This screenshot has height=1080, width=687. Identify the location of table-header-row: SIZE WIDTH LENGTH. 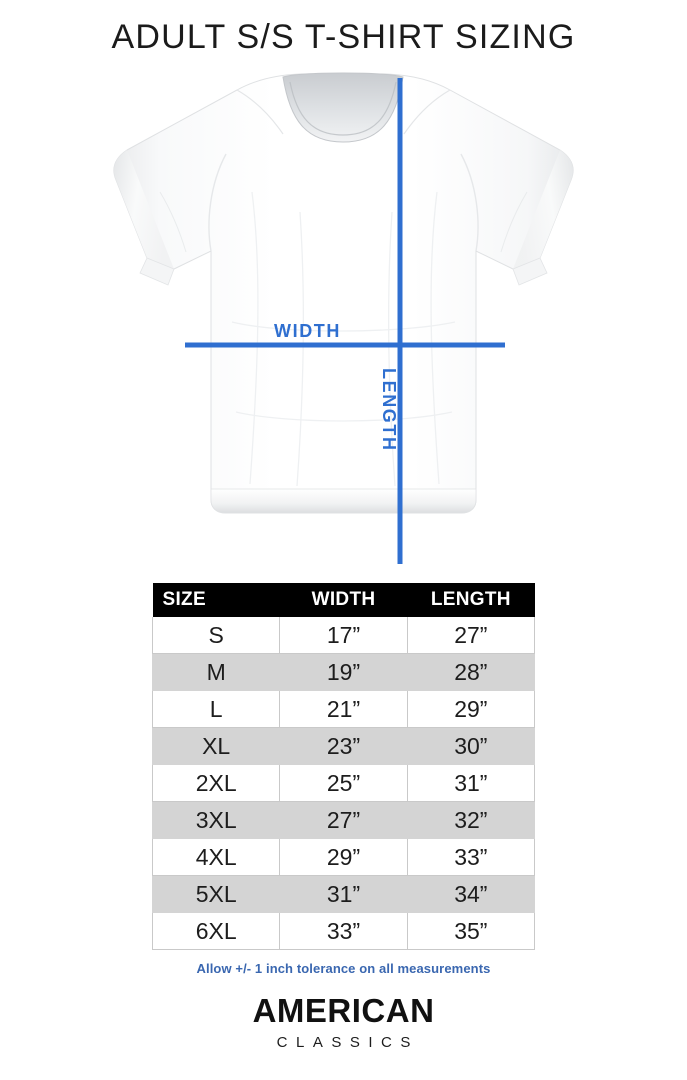
(343, 600).